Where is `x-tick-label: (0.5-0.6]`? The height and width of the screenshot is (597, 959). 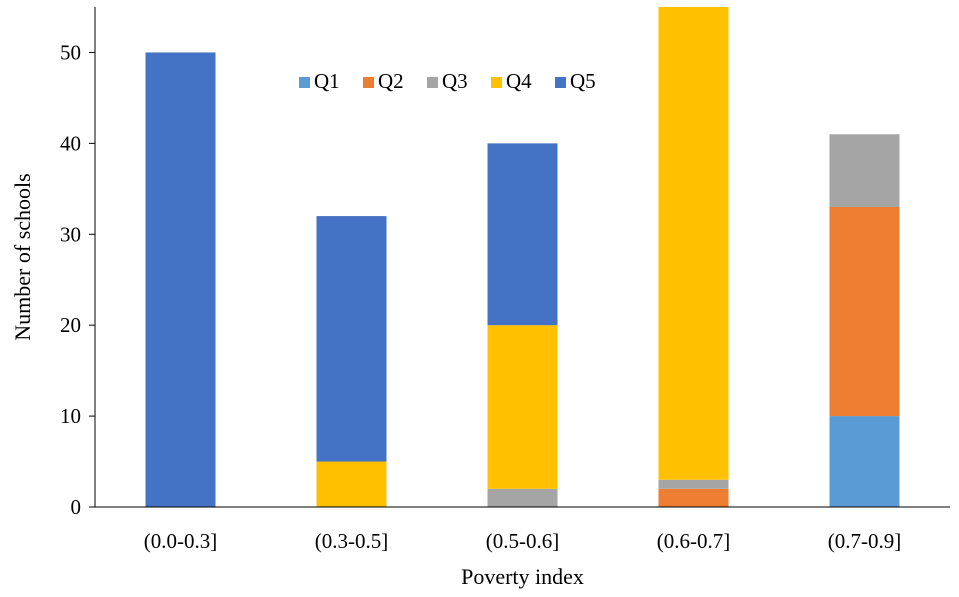
x-tick-label: (0.5-0.6] is located at coordinates (522, 541).